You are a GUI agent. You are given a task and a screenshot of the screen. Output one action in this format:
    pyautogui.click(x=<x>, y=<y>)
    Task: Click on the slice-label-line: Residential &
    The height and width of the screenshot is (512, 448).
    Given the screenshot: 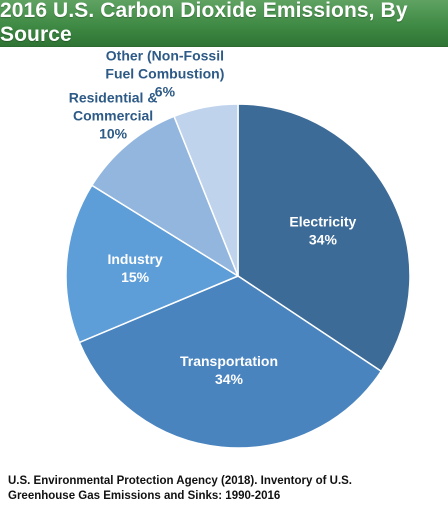 What is the action you would take?
    pyautogui.click(x=113, y=97)
    